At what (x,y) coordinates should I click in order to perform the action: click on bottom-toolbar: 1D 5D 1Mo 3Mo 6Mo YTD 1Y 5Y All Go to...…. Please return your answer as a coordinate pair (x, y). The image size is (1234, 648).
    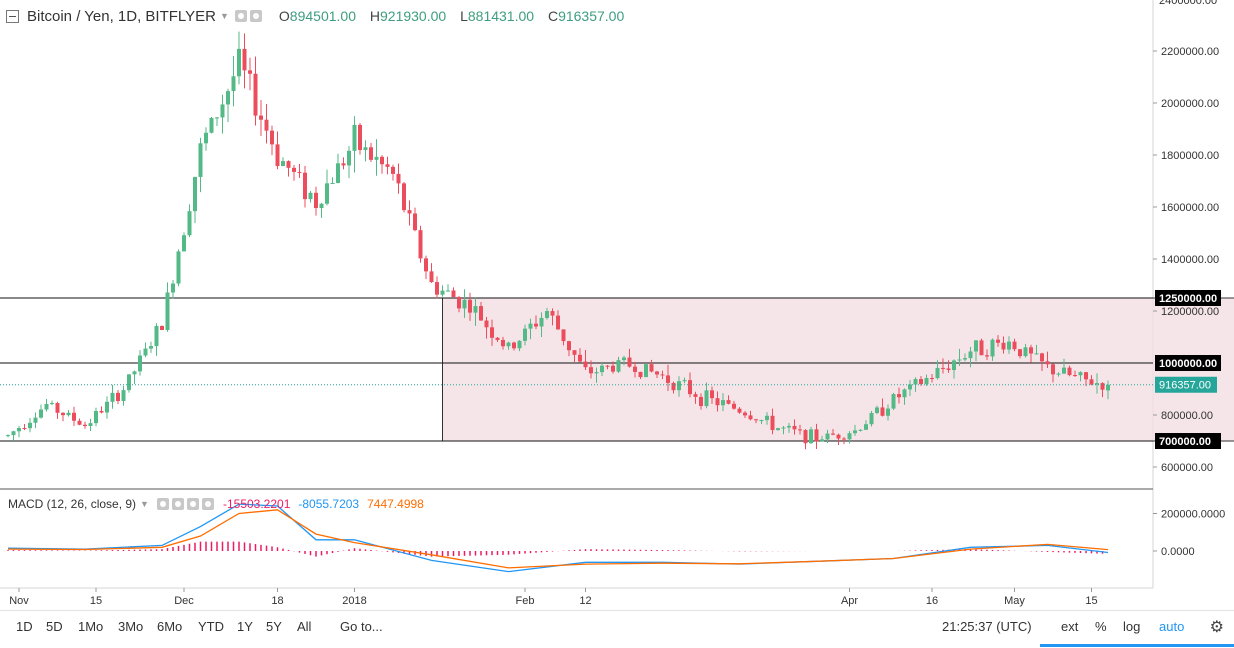
    Looking at the image, I should click on (617, 629).